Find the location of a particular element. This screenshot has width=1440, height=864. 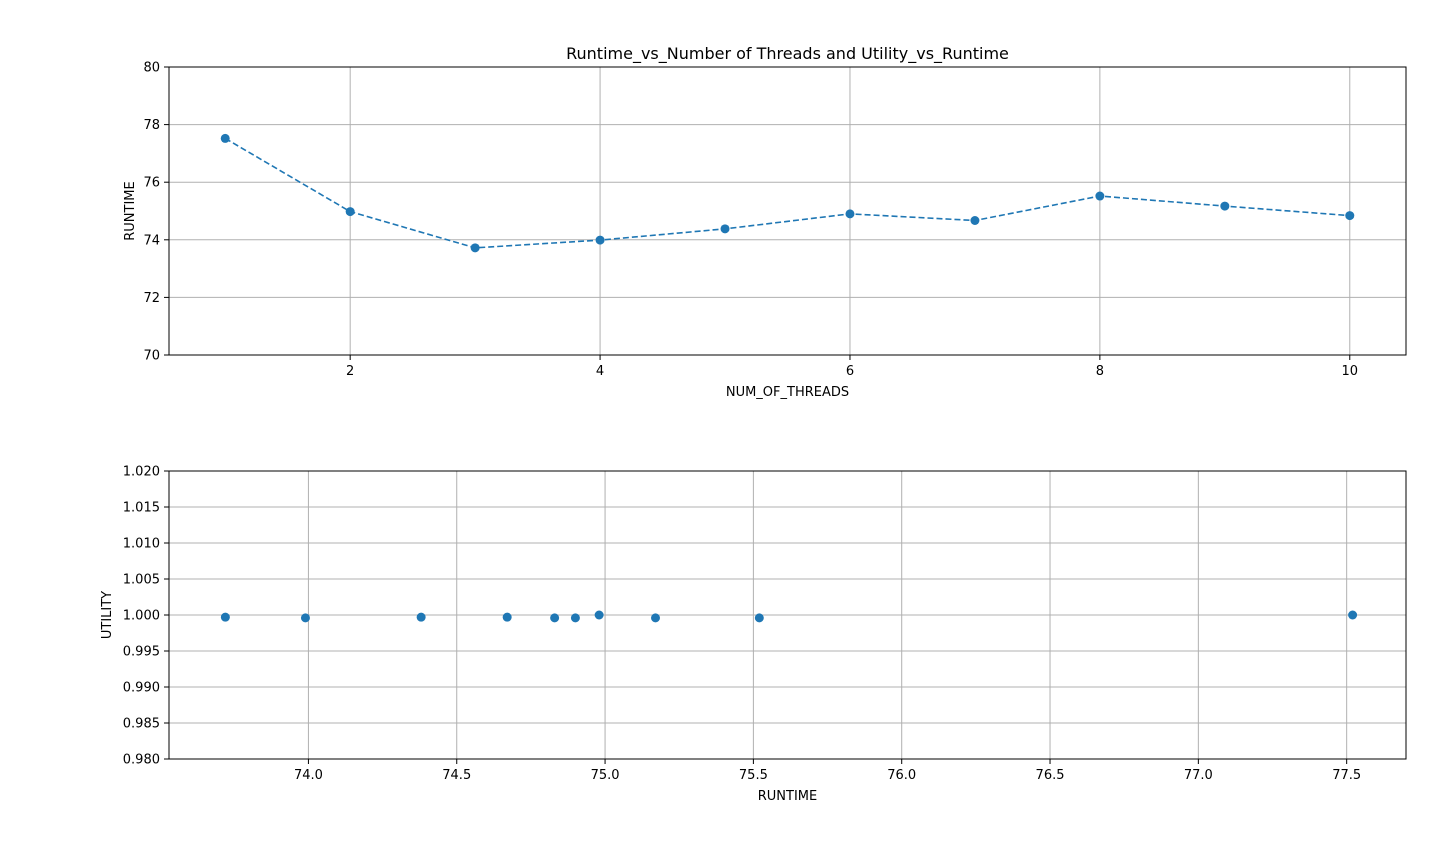

x-tick-label: 2 is located at coordinates (350, 371).